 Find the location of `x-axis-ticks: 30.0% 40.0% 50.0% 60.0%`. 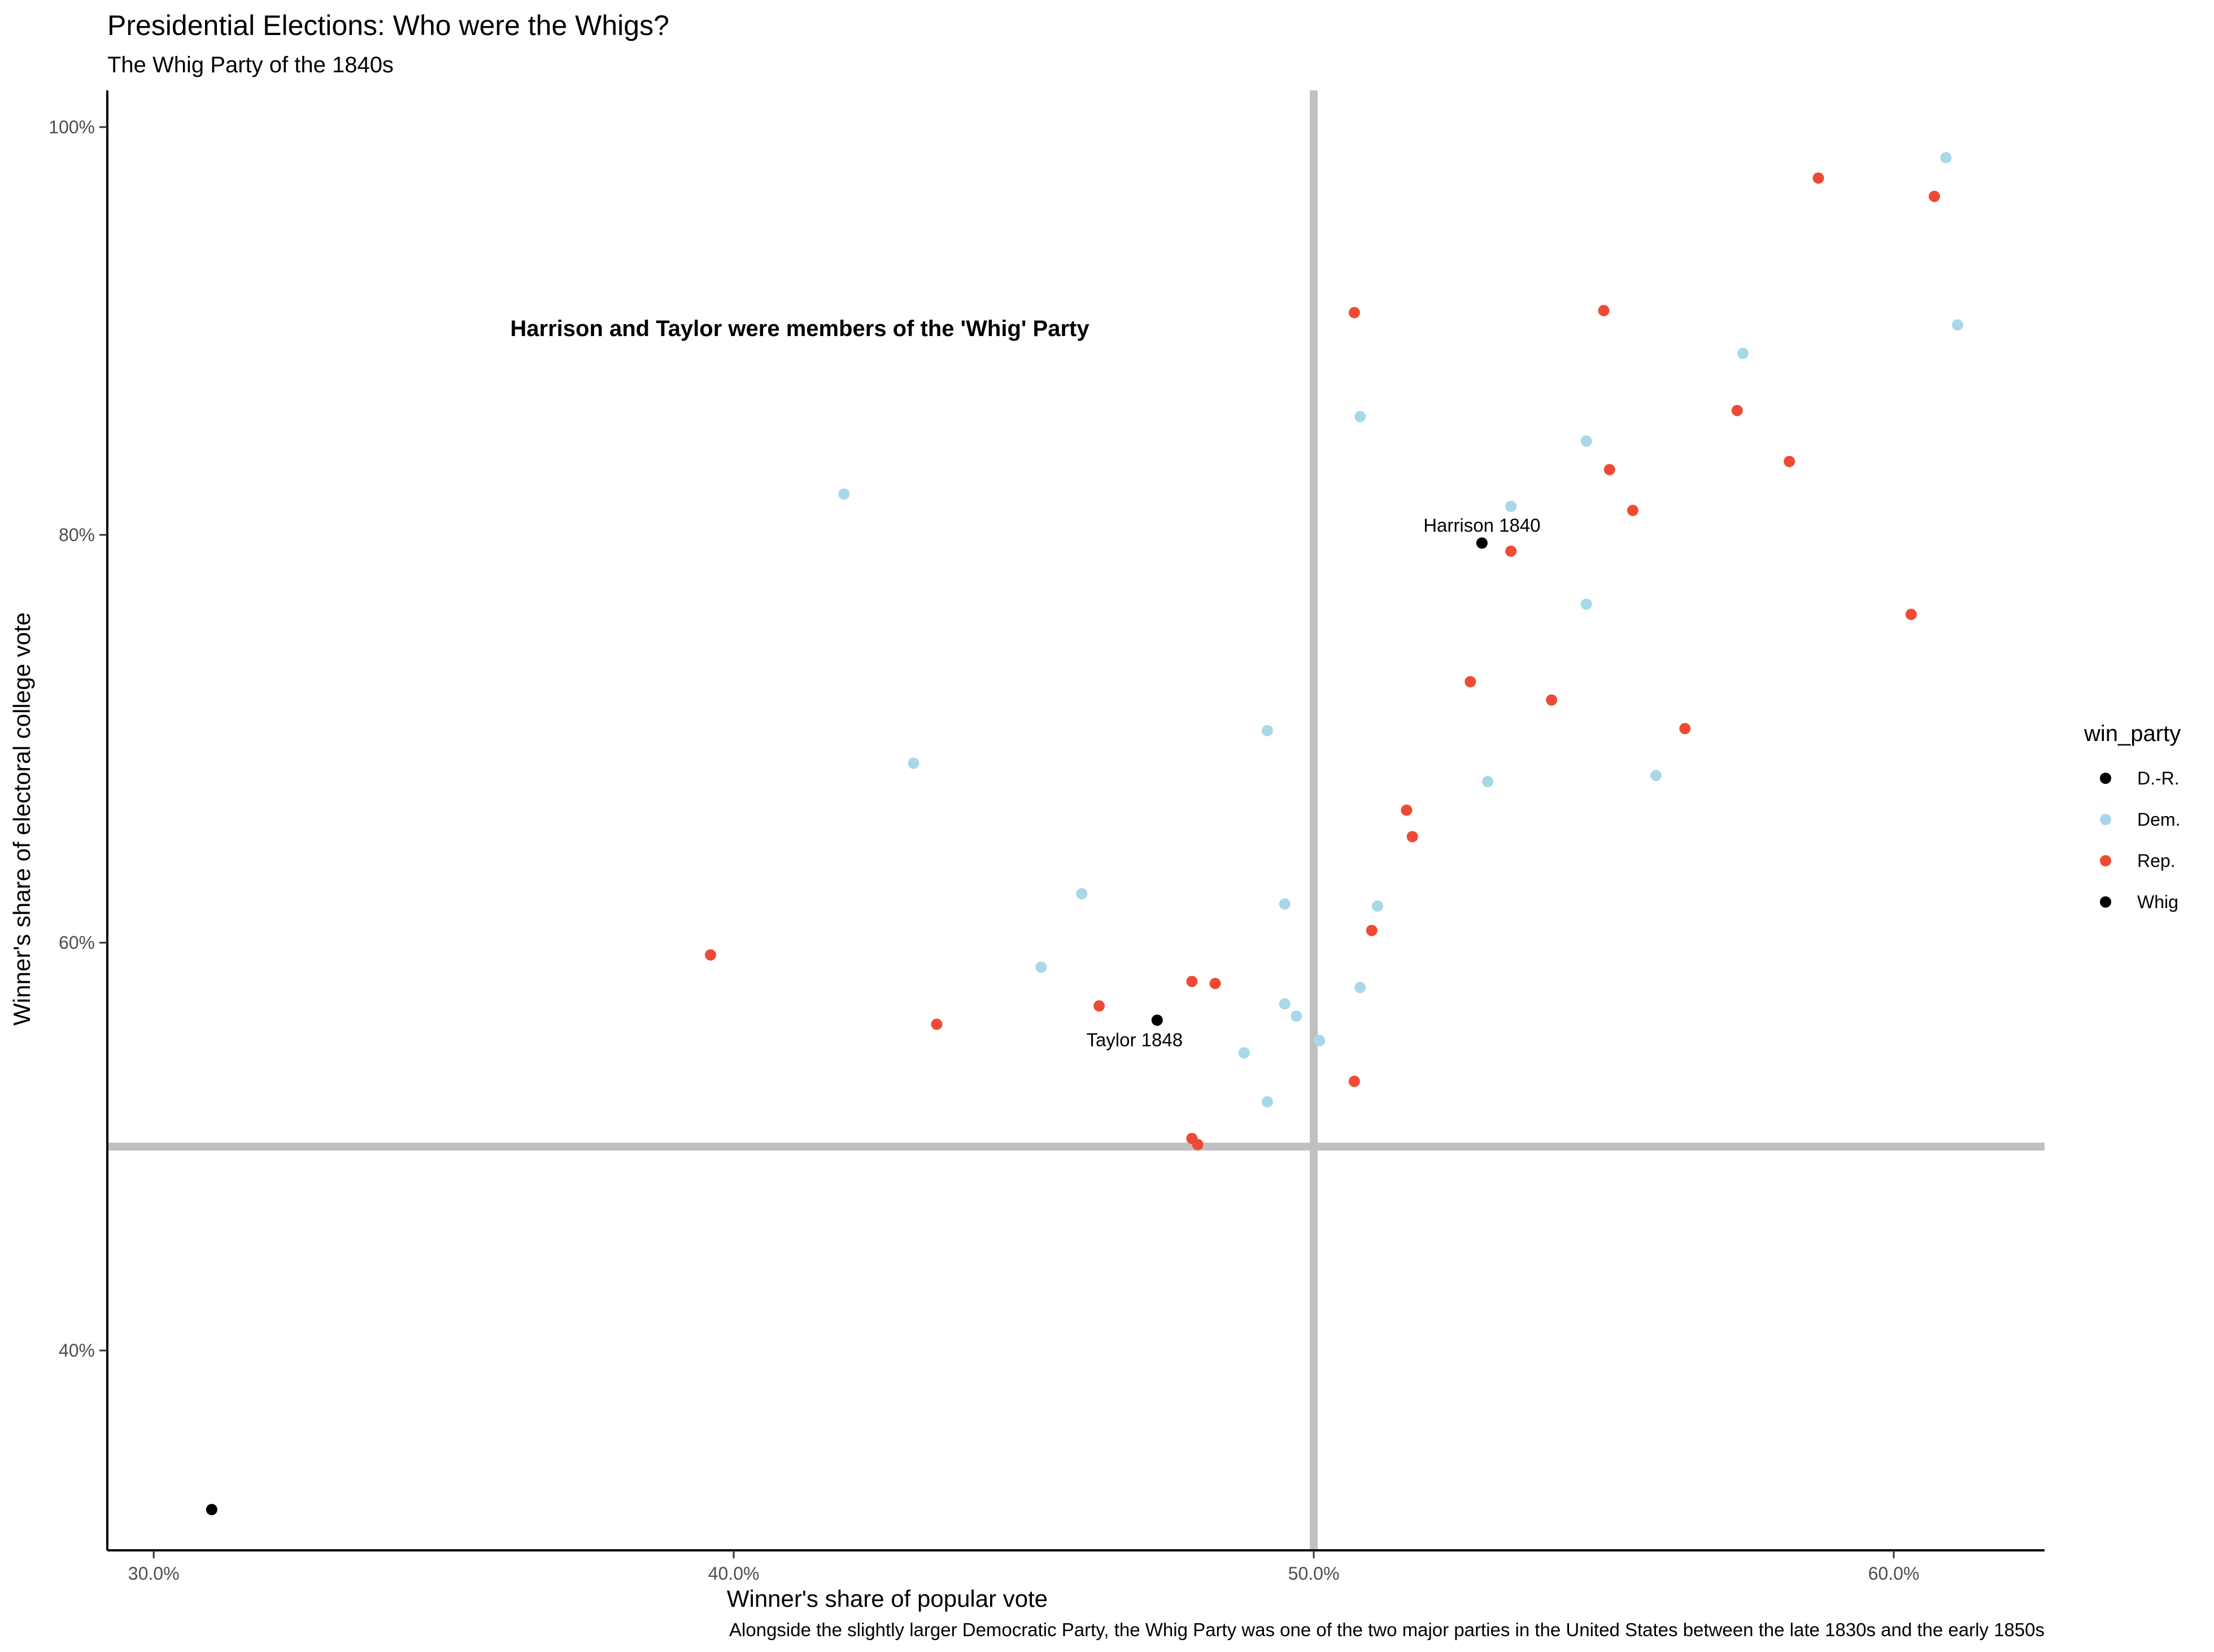

x-axis-ticks: 30.0% 40.0% 50.0% 60.0% is located at coordinates (1024, 1567).